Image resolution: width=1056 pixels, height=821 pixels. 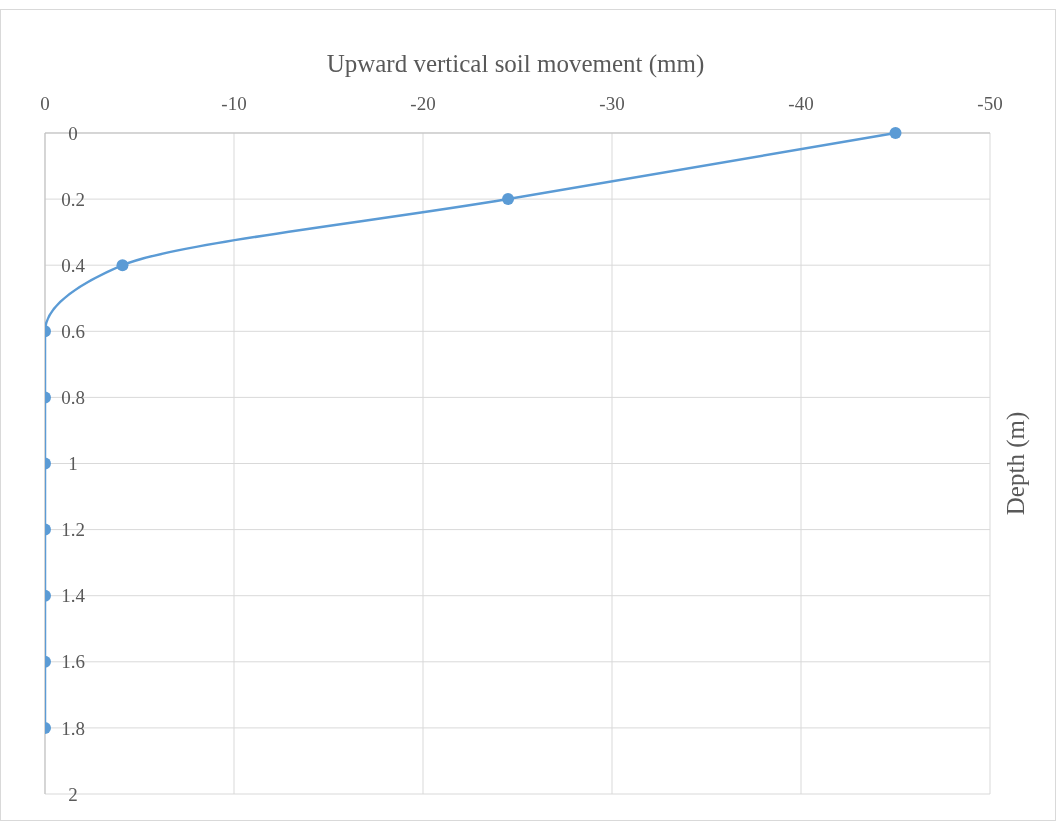 I want to click on y-tick-label: 1.2, so click(x=73, y=530).